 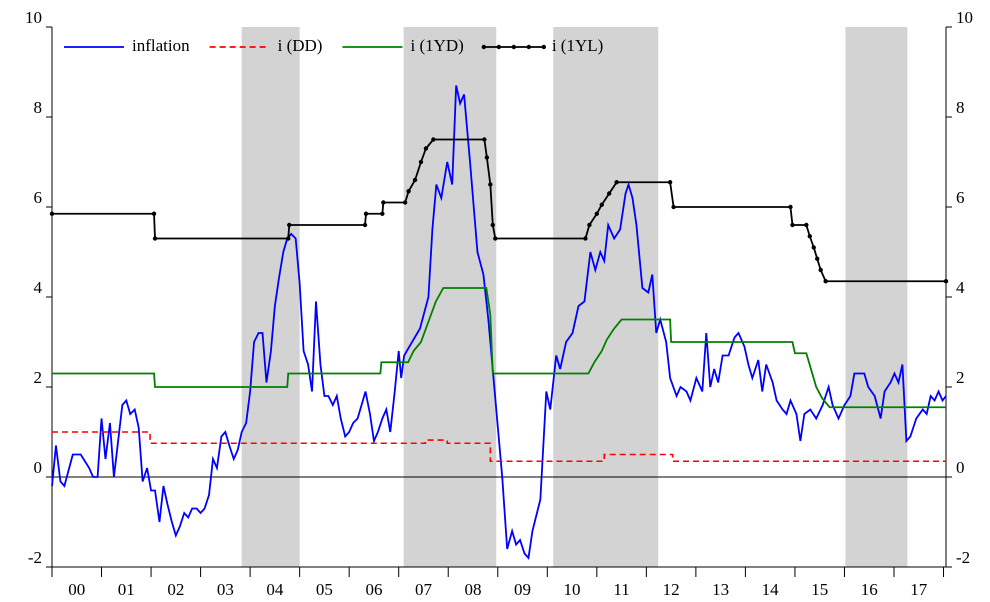 What do you see at coordinates (963, 557) in the screenshot?
I see `y2-tick-label: -2` at bounding box center [963, 557].